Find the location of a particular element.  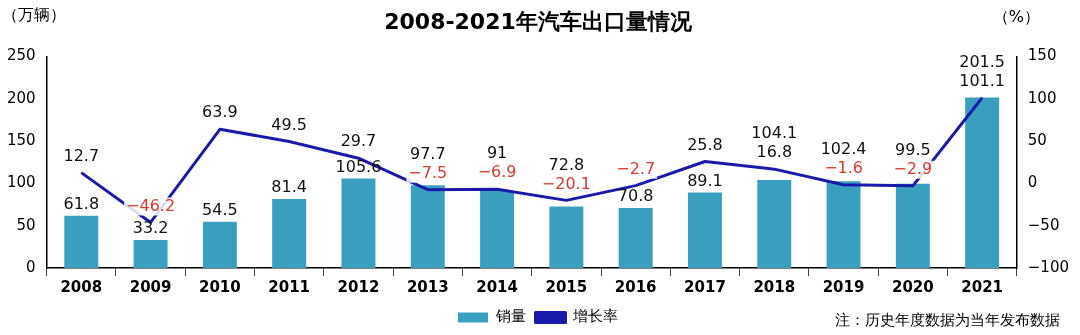

data-label: −46.2 is located at coordinates (151, 205).